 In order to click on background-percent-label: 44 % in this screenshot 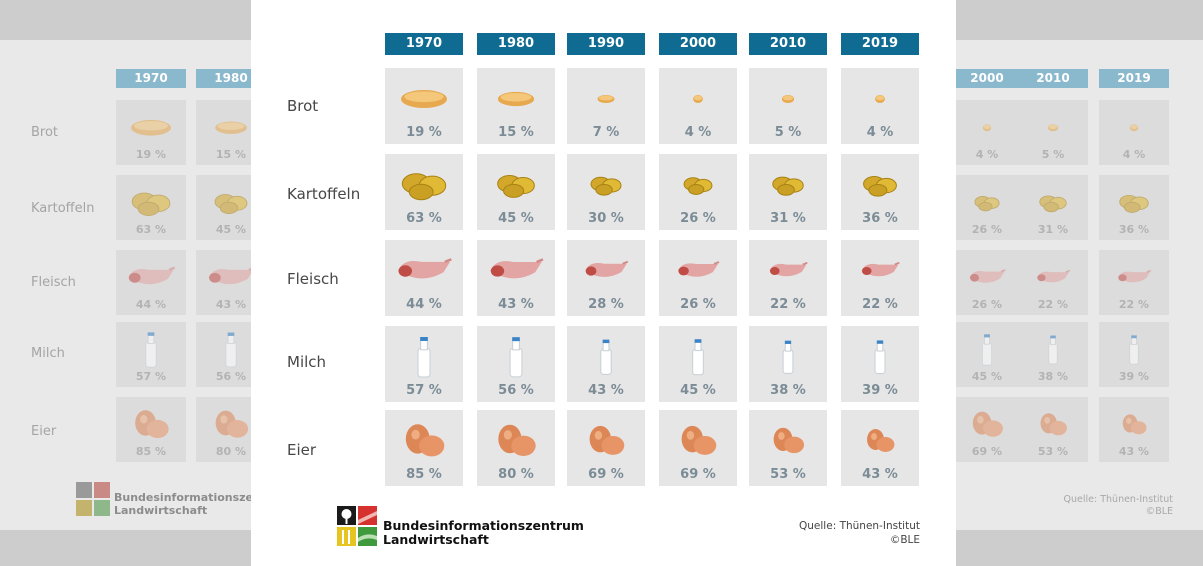, I will do `click(151, 304)`.